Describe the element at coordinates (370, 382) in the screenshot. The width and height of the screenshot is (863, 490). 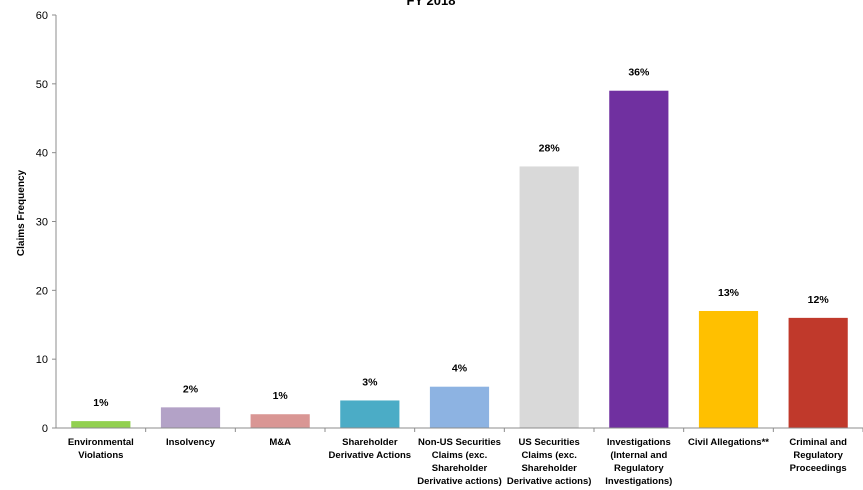
I see `data-label: 3%` at that location.